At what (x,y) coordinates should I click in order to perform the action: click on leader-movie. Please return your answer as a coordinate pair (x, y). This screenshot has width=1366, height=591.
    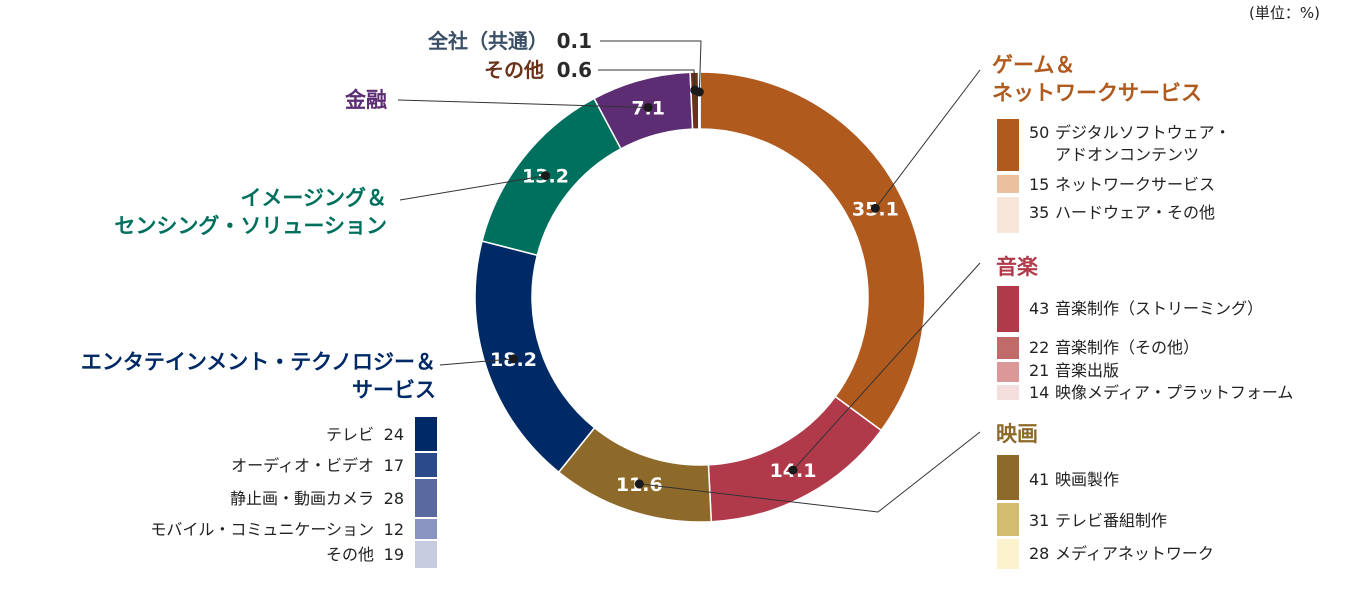
    Looking at the image, I should click on (810, 472).